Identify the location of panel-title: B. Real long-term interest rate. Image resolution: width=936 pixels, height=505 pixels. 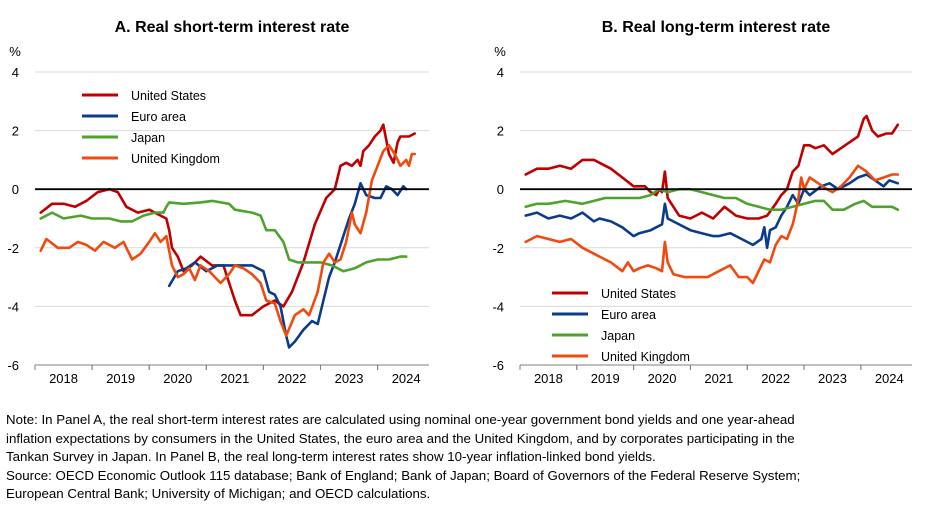
(716, 27).